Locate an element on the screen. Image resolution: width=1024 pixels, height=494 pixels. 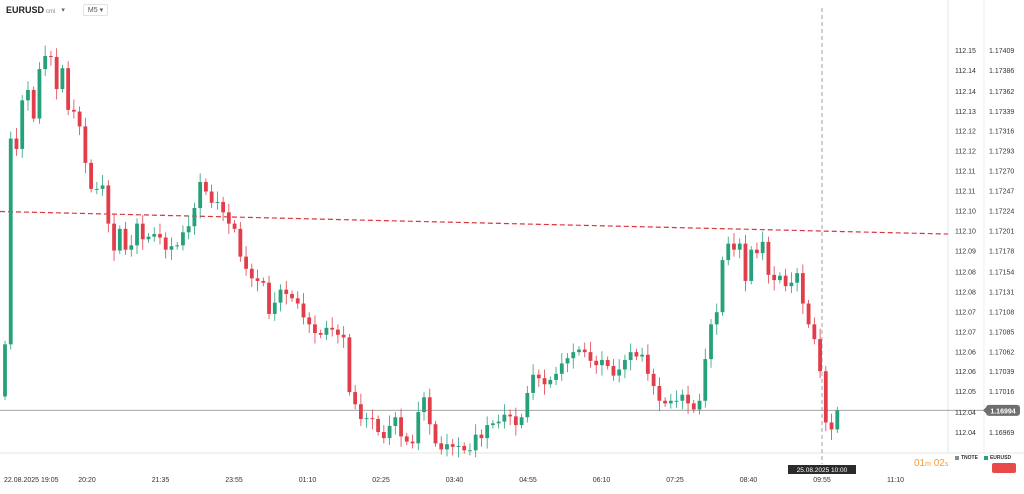
symbol-dropdown-icon: ▾ is located at coordinates (63, 10).